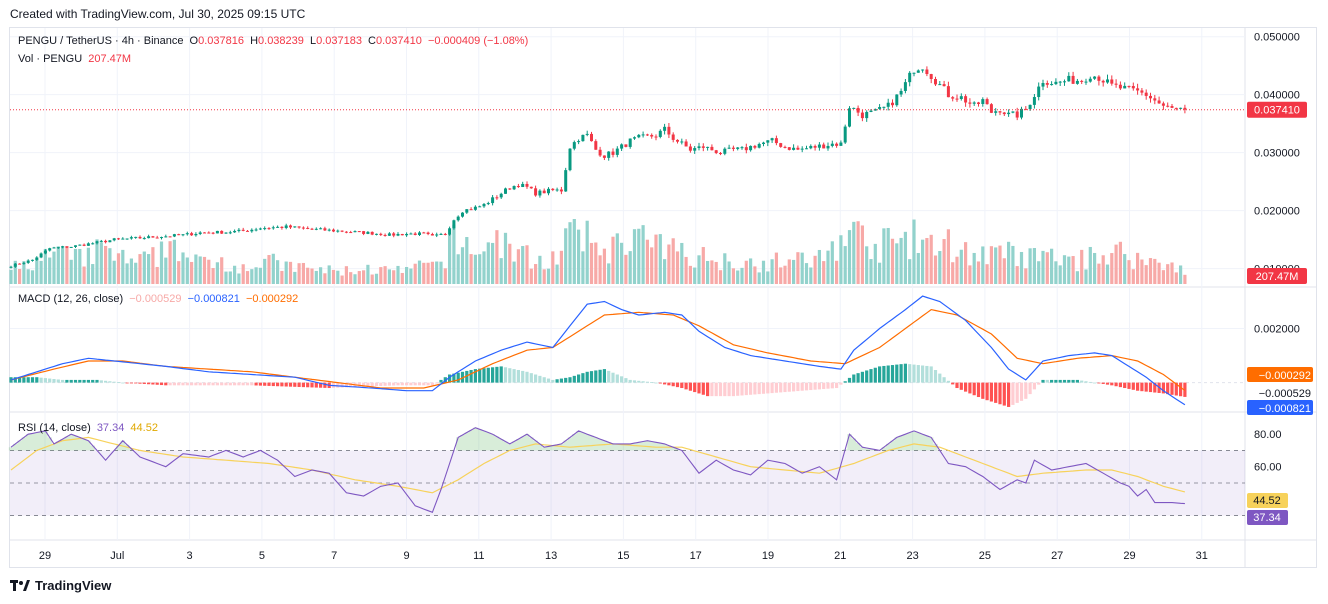 This screenshot has height=604, width=1328. What do you see at coordinates (101, 41) in the screenshot?
I see `symbol-label: PENGU / TetherUS · 4h · Binance` at bounding box center [101, 41].